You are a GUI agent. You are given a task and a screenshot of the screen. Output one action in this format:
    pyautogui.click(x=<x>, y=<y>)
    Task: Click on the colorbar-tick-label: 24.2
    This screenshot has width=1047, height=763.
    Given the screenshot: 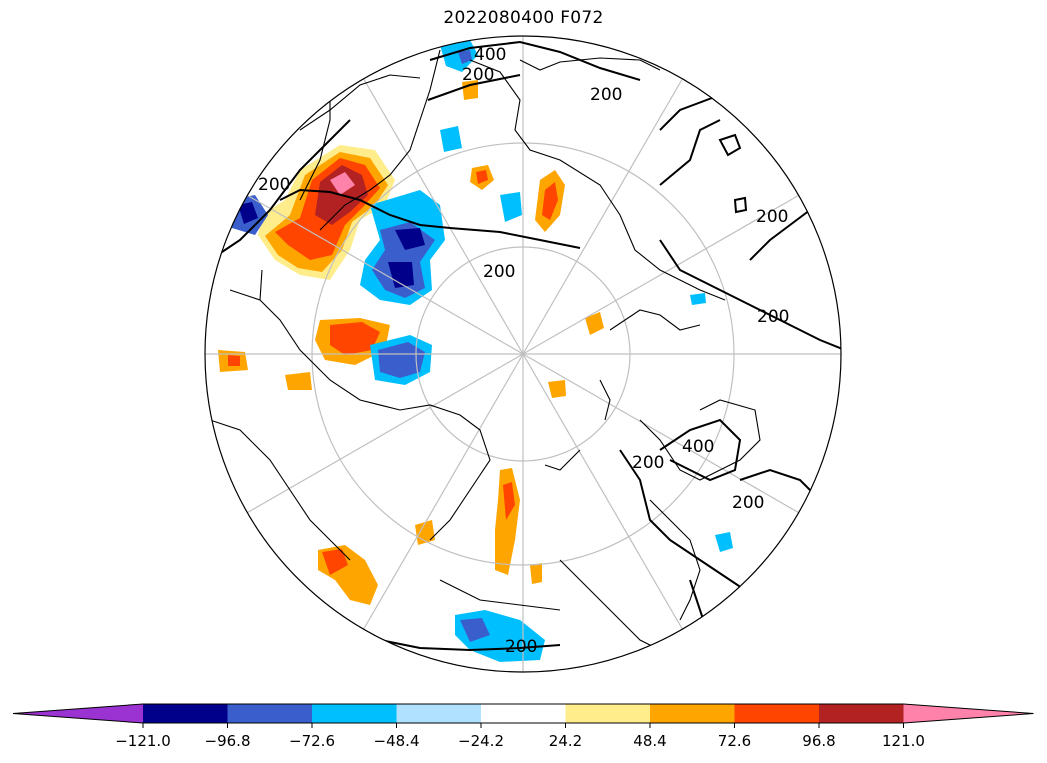 What is the action you would take?
    pyautogui.click(x=565, y=741)
    